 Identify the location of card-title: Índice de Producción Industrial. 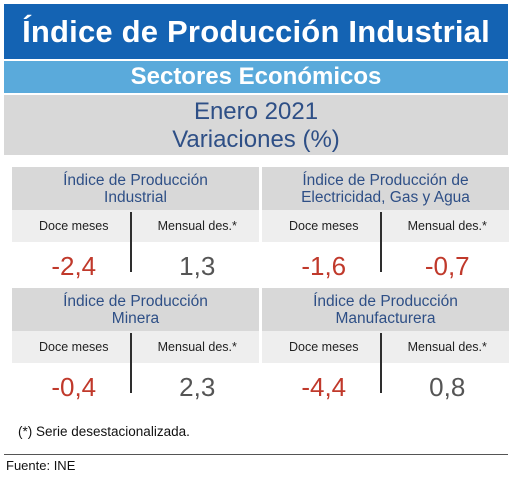
(135, 188).